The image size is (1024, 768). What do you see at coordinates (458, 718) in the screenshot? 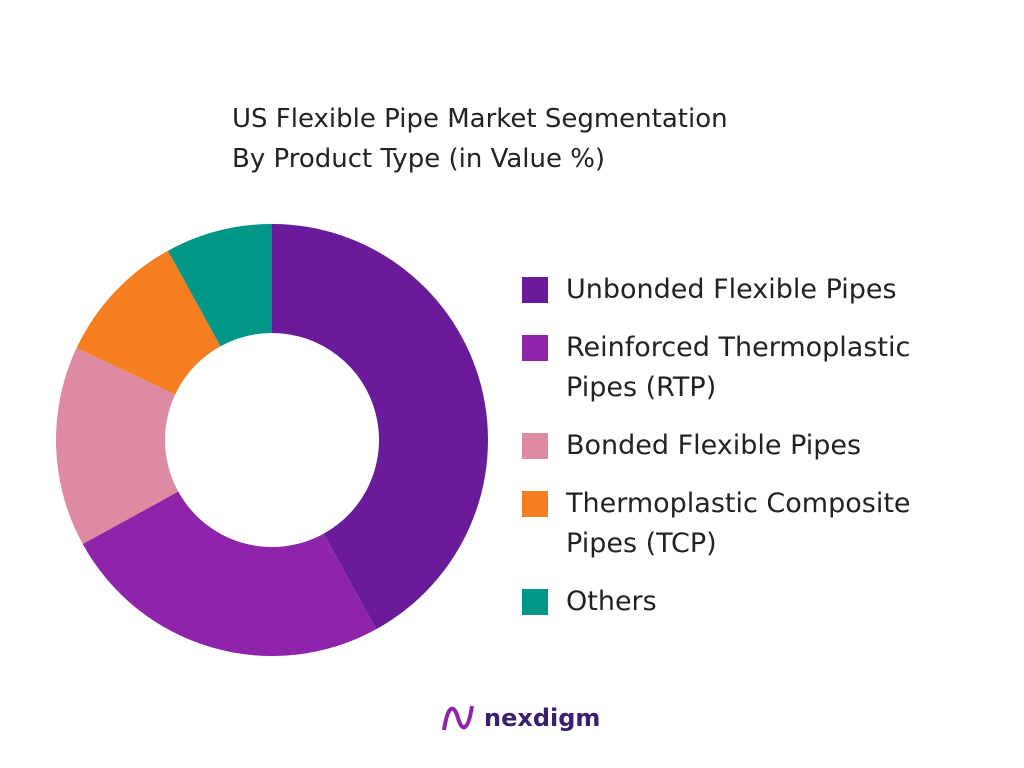
I see `brand-logo` at bounding box center [458, 718].